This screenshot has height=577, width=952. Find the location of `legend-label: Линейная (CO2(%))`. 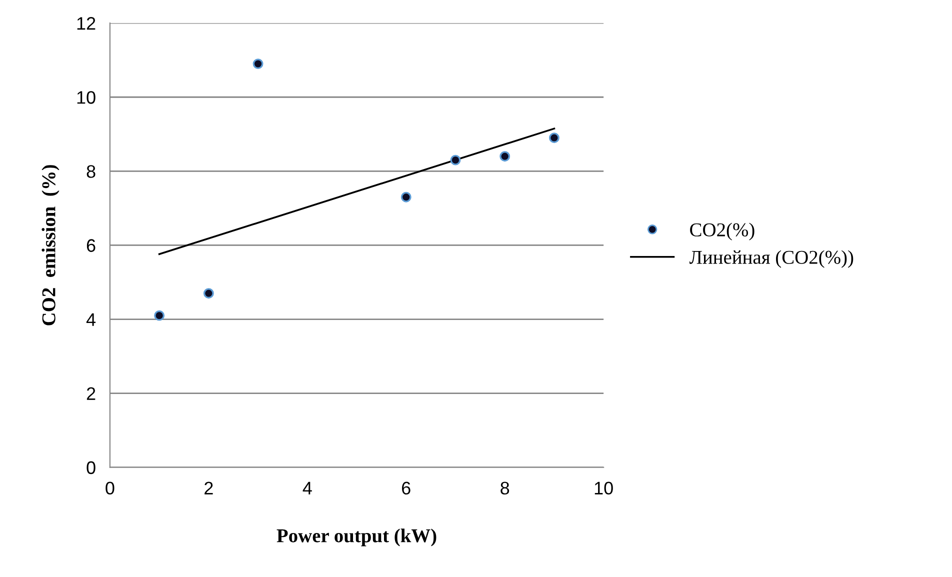

legend-label: Линейная (CO2(%)) is located at coordinates (771, 259).